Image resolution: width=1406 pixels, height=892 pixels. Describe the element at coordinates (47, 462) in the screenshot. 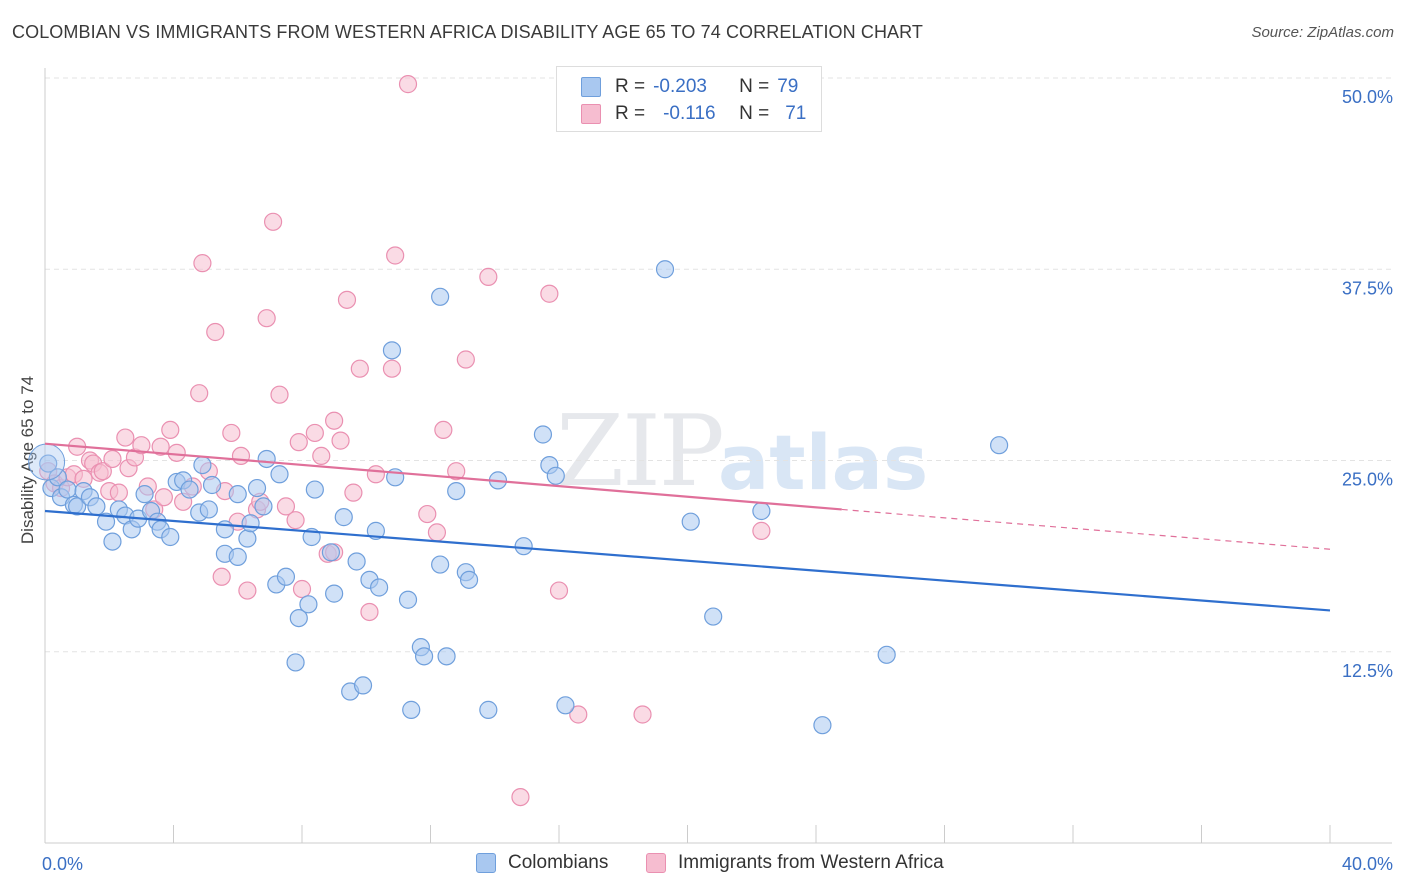

I see `data-point-cluster` at that location.